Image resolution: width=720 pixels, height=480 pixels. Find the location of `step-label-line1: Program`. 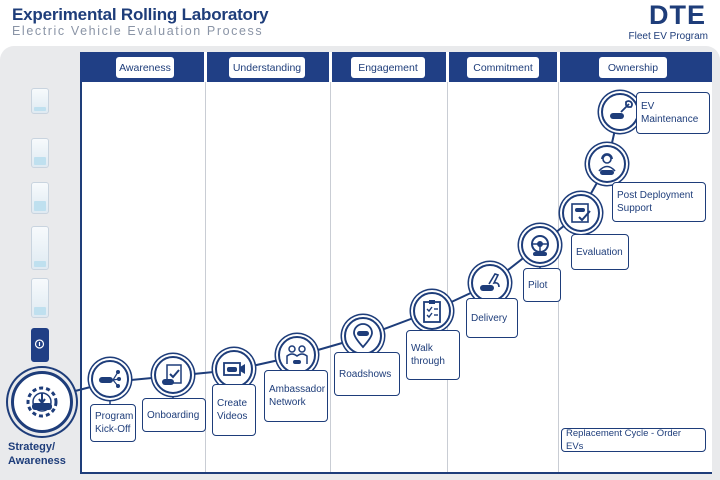

step-label-line1: Program is located at coordinates (114, 416).